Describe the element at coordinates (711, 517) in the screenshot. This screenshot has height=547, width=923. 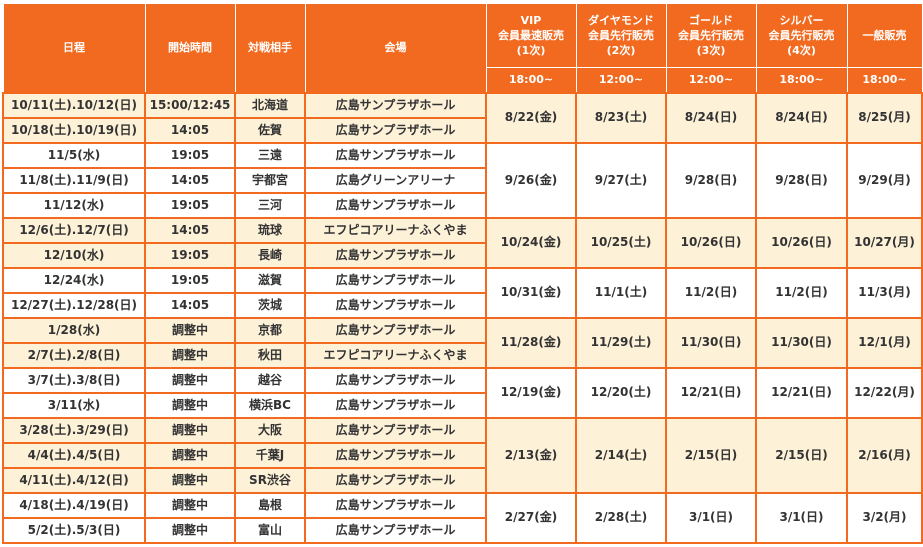
I see `sales-date: 3/1(日)` at that location.